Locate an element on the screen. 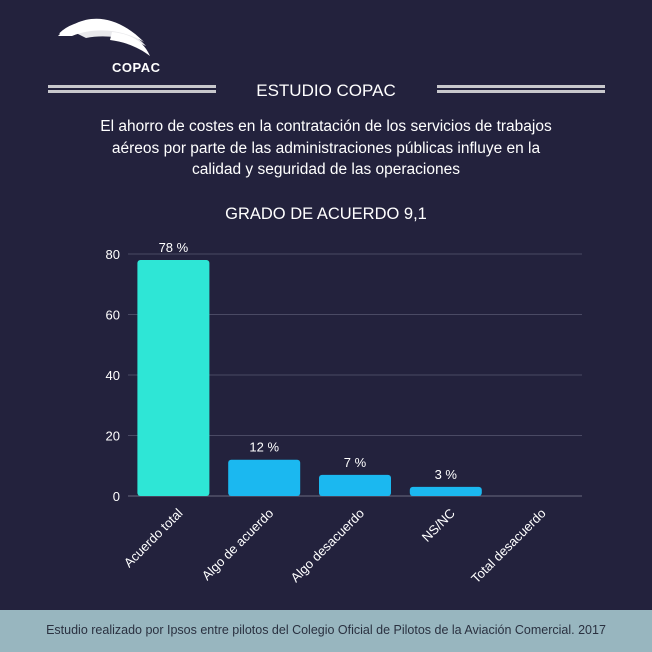  copac-logo is located at coordinates (127, 45).